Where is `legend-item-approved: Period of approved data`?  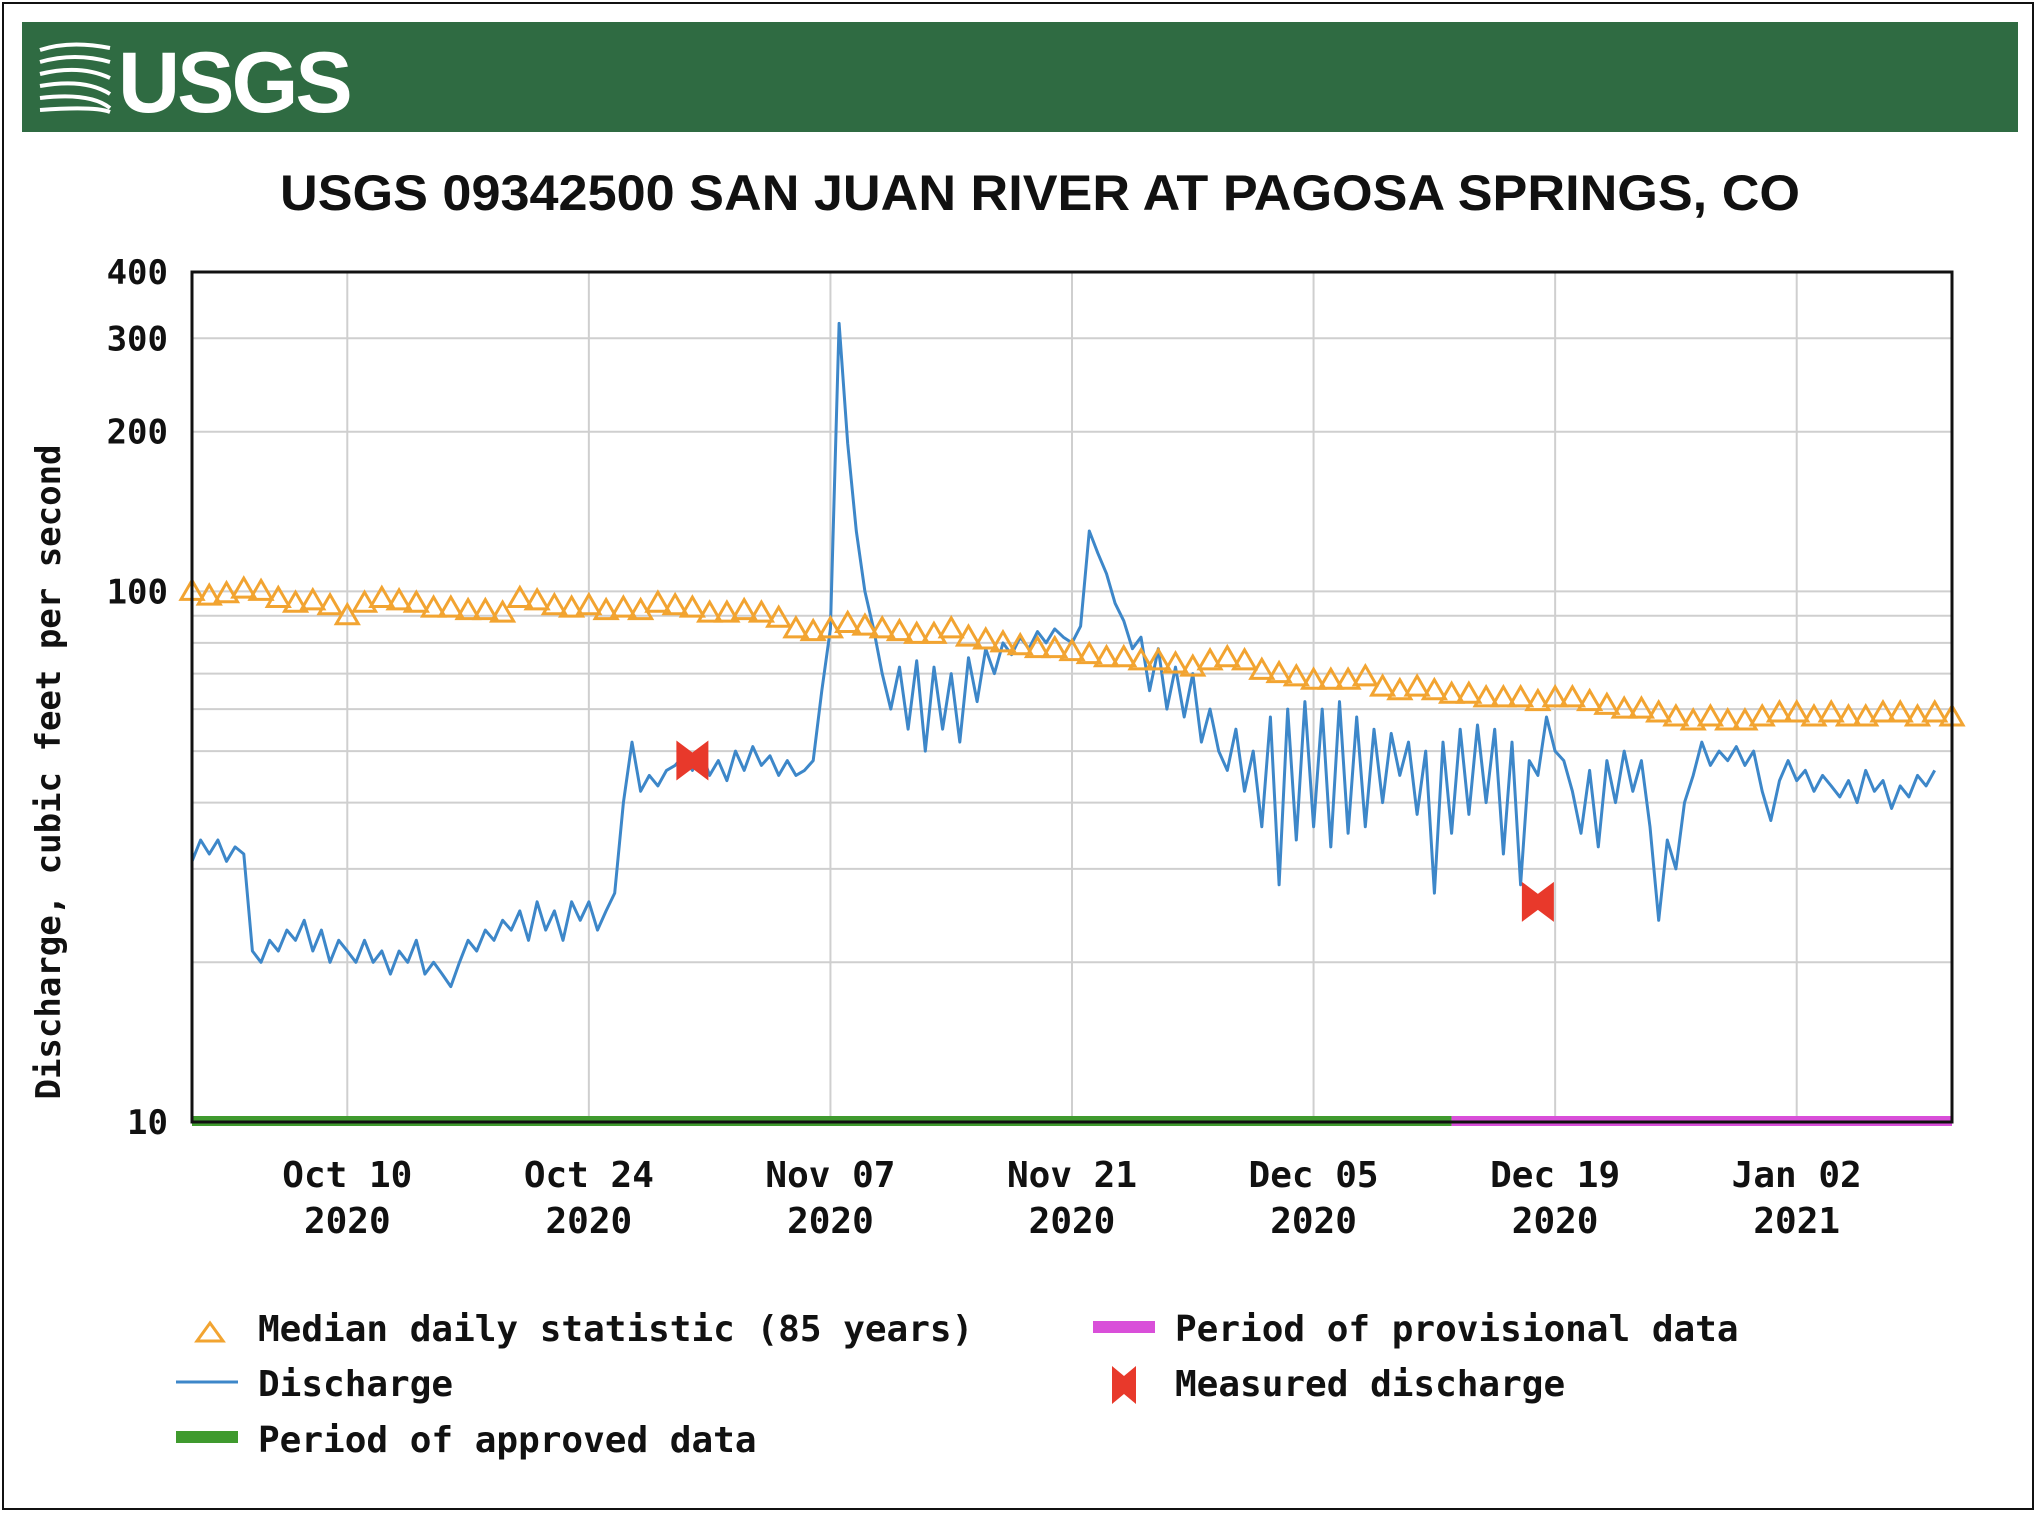 legend-item-approved: Period of approved data is located at coordinates (466, 1440).